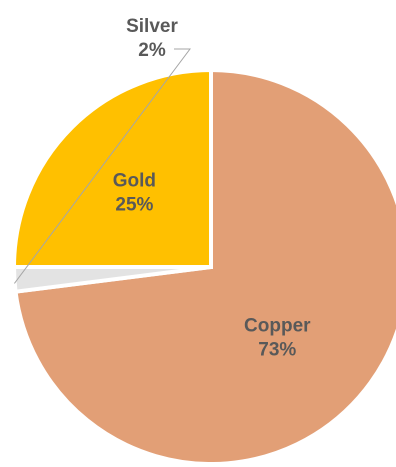 This screenshot has height=467, width=396. I want to click on slice-value-copper: 73%, so click(277, 350).